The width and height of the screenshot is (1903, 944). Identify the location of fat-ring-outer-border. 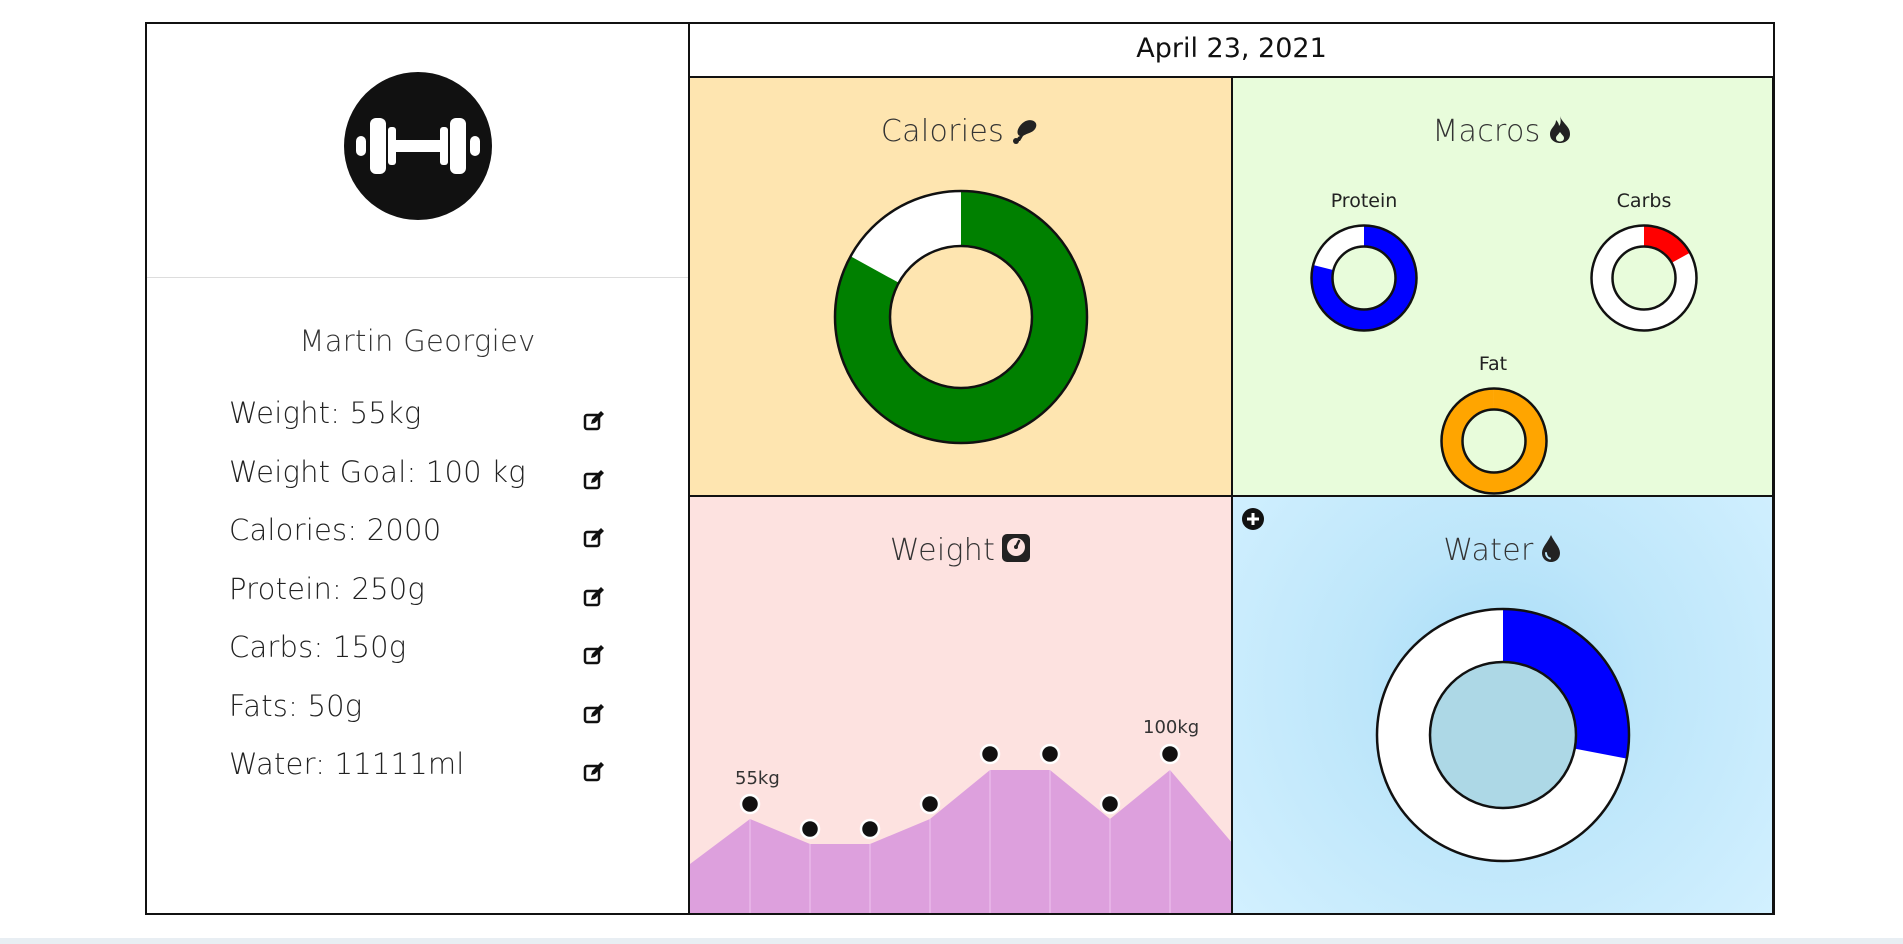
(1494, 441).